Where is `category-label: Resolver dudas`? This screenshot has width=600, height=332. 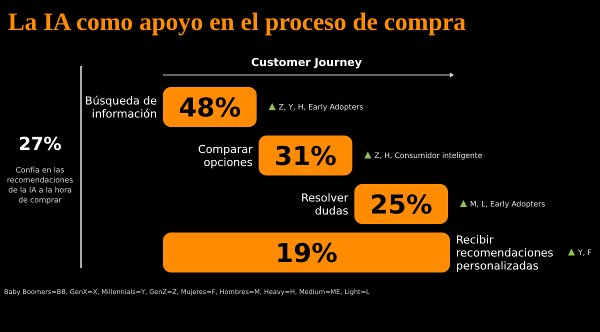 category-label: Resolver dudas is located at coordinates (325, 204).